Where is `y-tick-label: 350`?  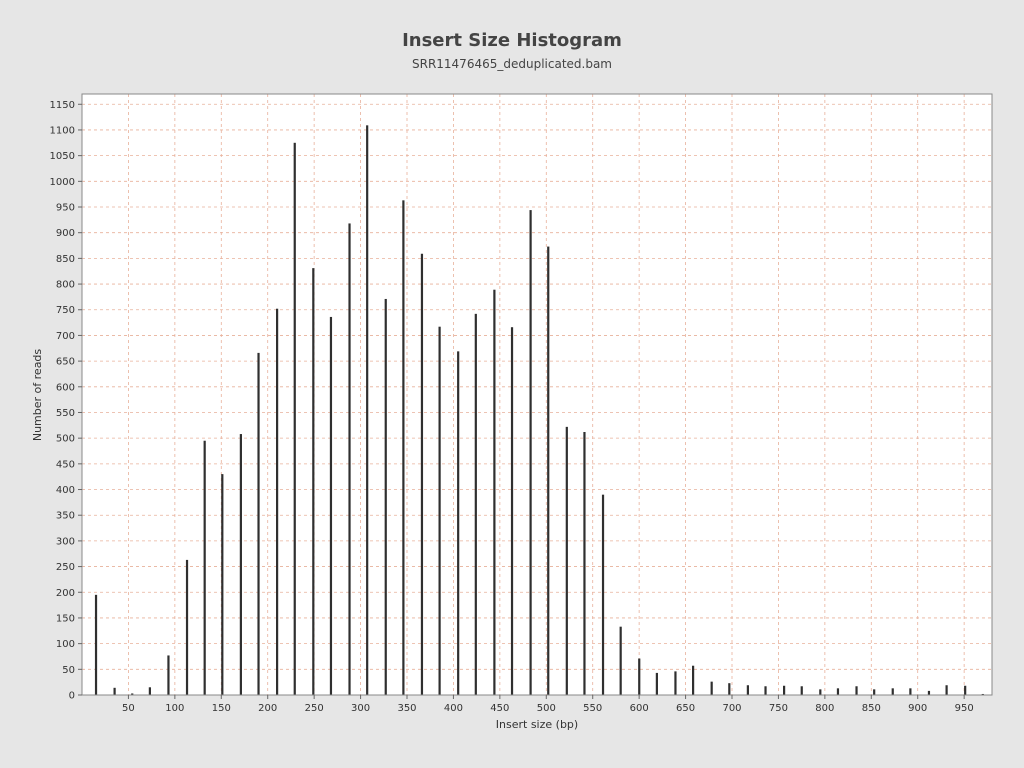
y-tick-label: 350 is located at coordinates (65, 516).